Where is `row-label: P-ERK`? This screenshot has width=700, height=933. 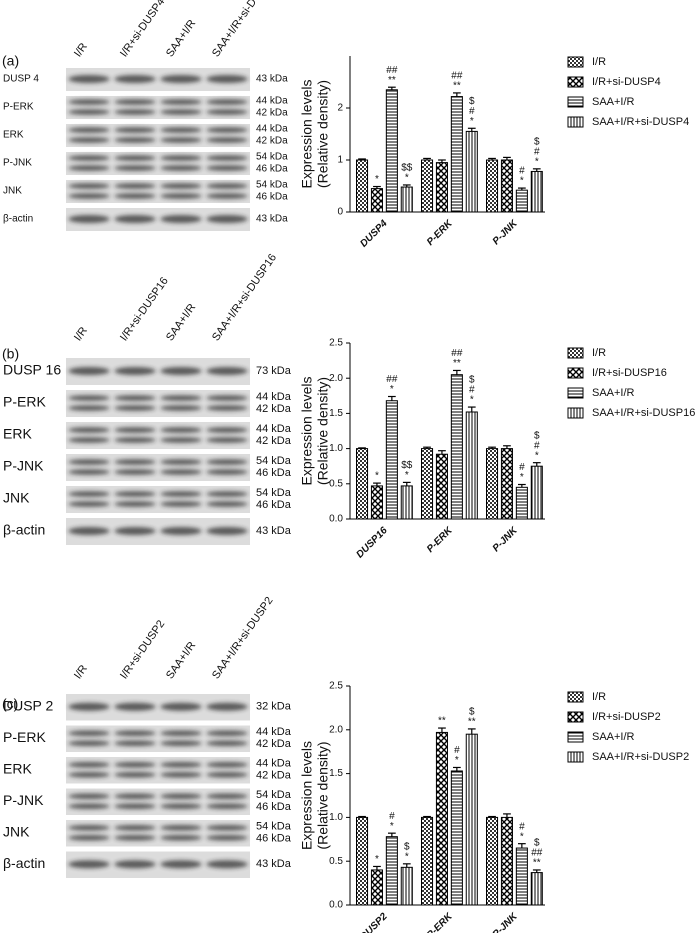 row-label: P-ERK is located at coordinates (24, 402).